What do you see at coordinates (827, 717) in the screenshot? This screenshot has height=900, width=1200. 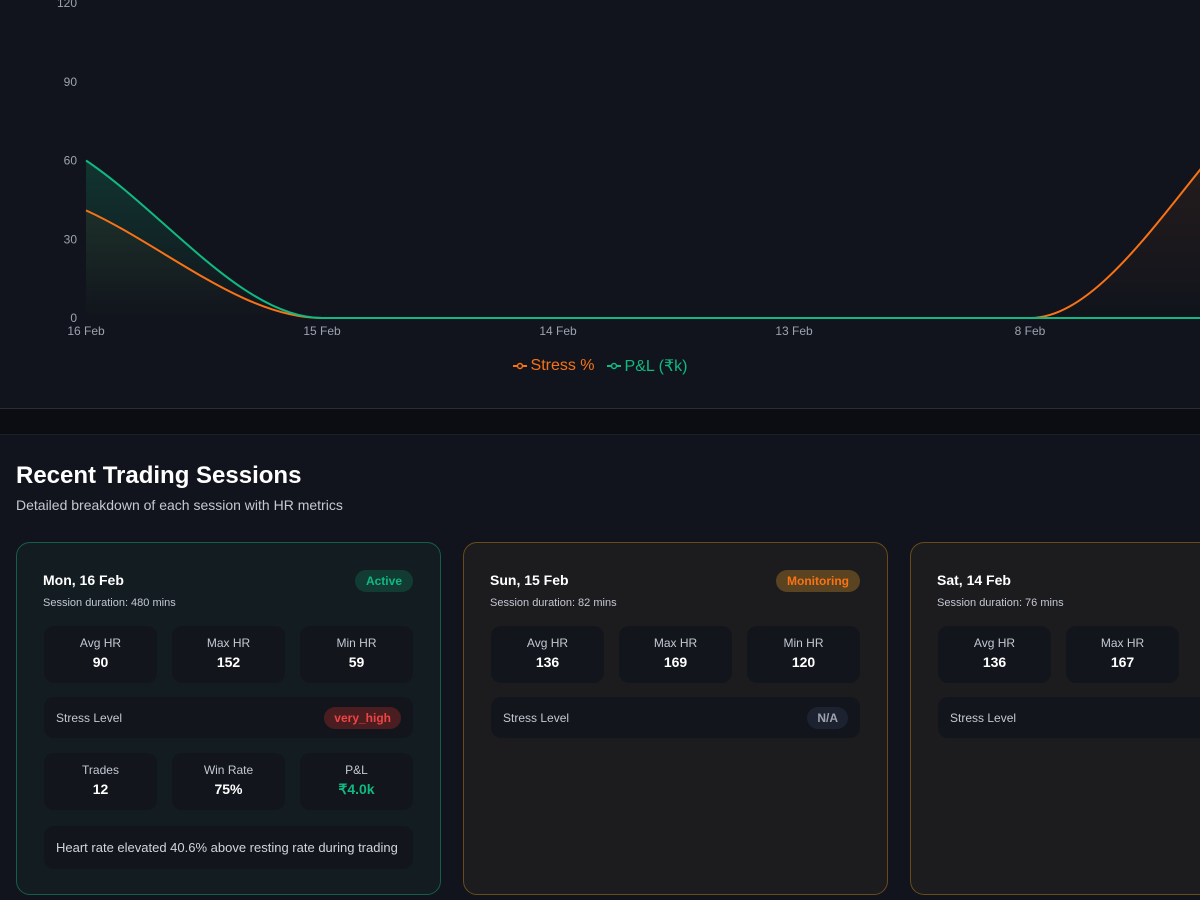 I see `stress-badge: N/A` at bounding box center [827, 717].